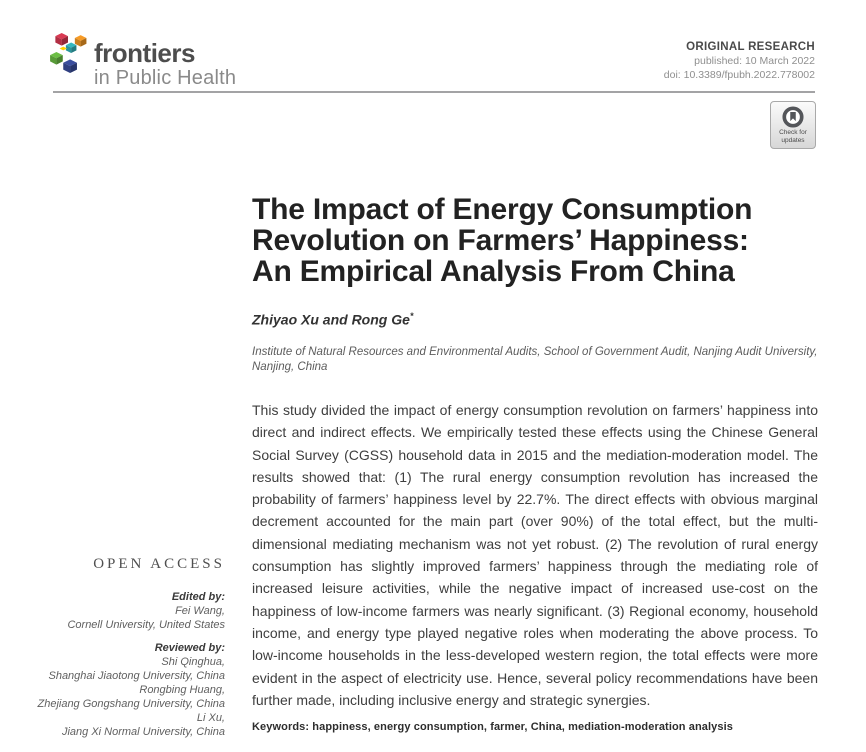 The width and height of the screenshot is (866, 752). Describe the element at coordinates (144, 53) in the screenshot. I see `journal-brand-name: frontiers` at that location.